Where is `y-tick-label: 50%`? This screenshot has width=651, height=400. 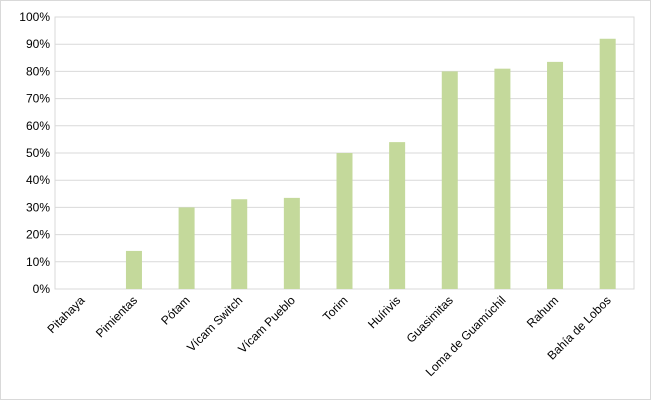 y-tick-label: 50% is located at coordinates (38, 153).